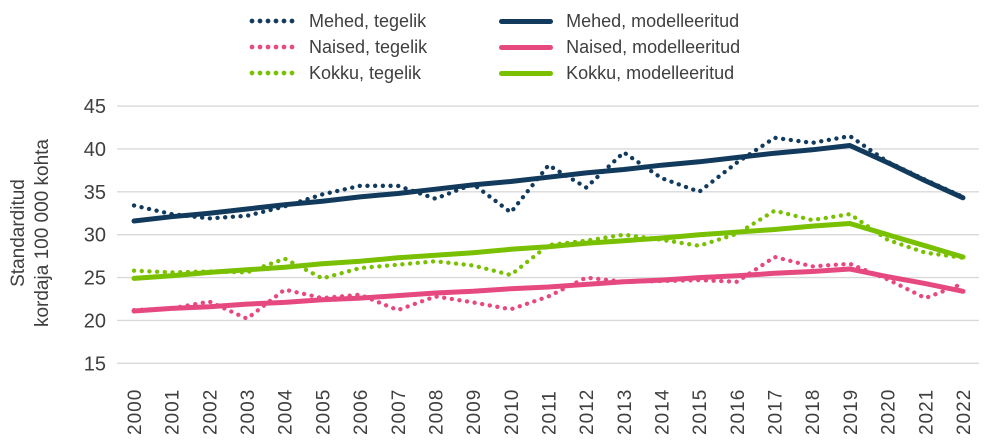 Image resolution: width=990 pixels, height=443 pixels. What do you see at coordinates (587, 412) in the screenshot?
I see `x-tick-label-2012: 2012` at bounding box center [587, 412].